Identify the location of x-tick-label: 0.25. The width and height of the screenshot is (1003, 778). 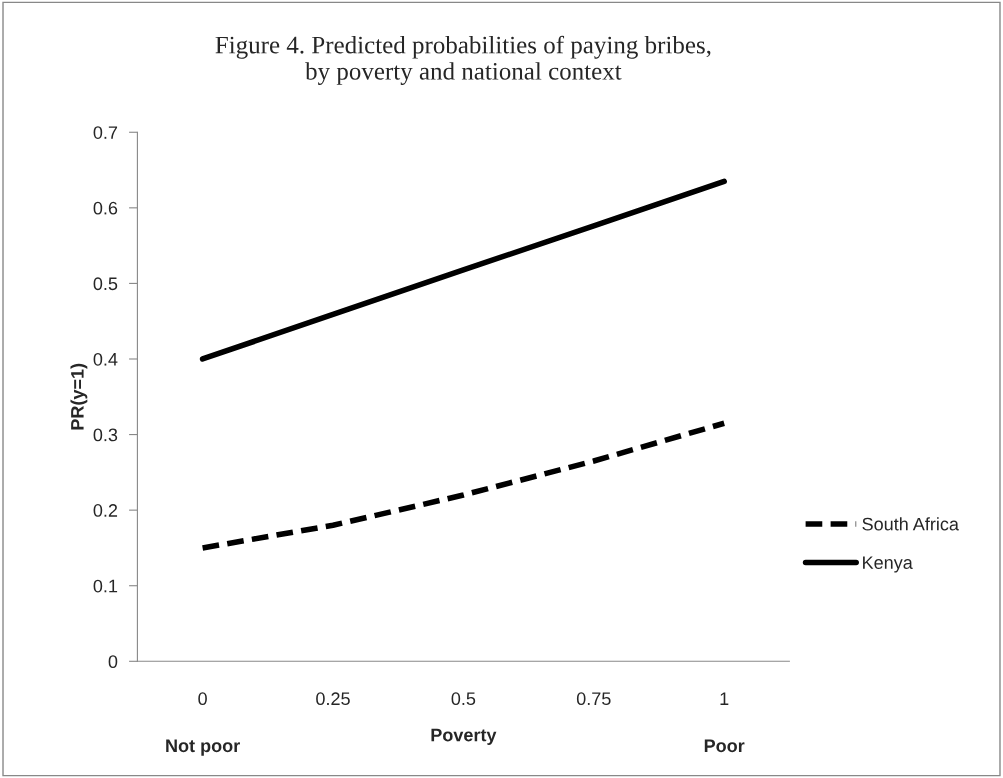
(333, 699).